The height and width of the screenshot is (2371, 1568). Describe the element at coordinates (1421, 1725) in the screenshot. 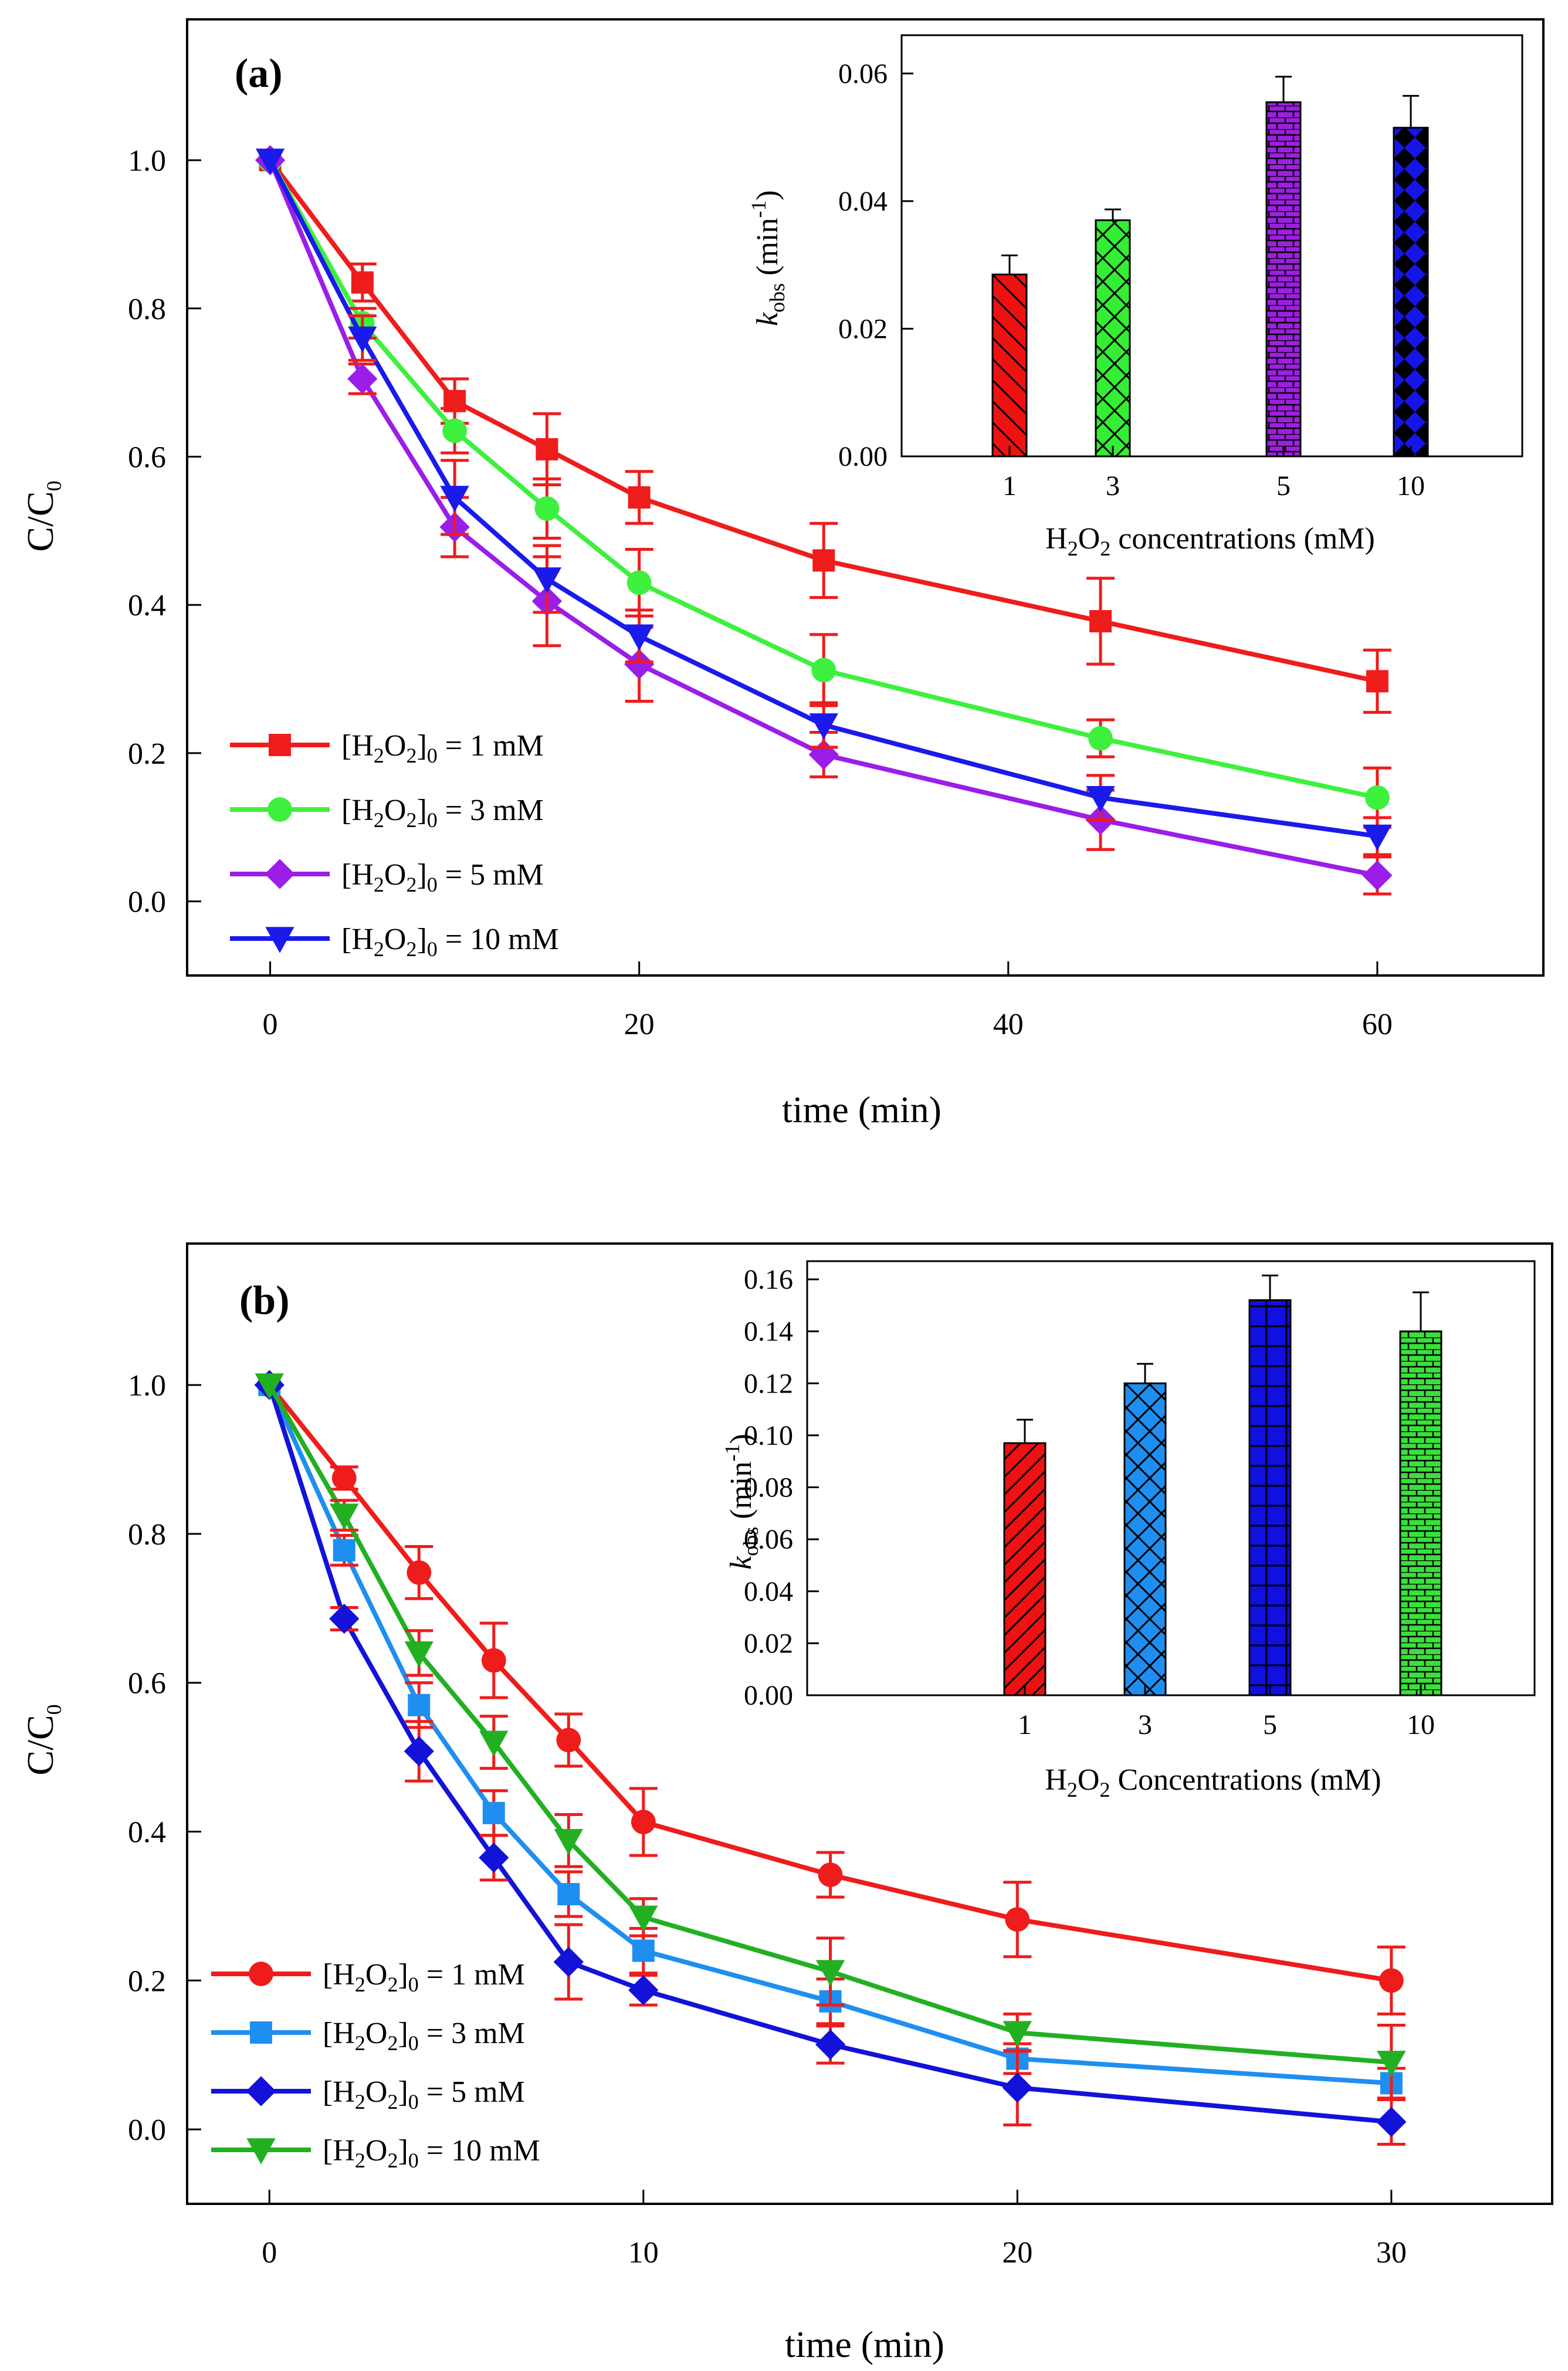

I see `inset-x-tick-label: 10` at that location.